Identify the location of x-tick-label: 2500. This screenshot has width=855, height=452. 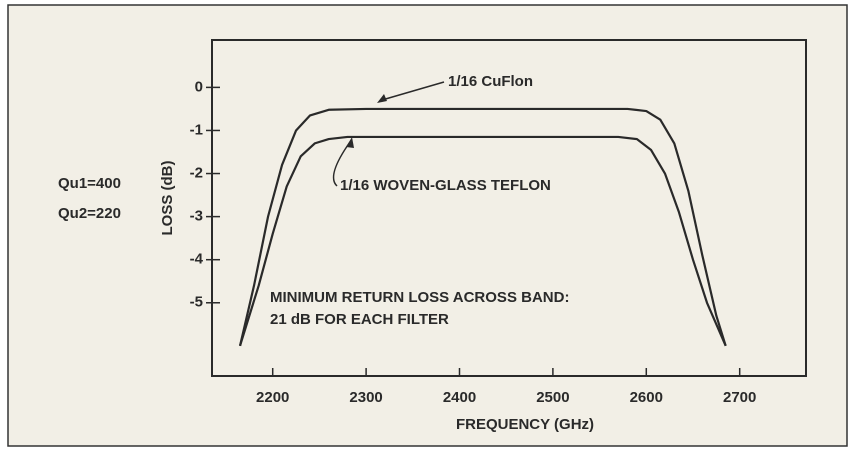
(552, 397).